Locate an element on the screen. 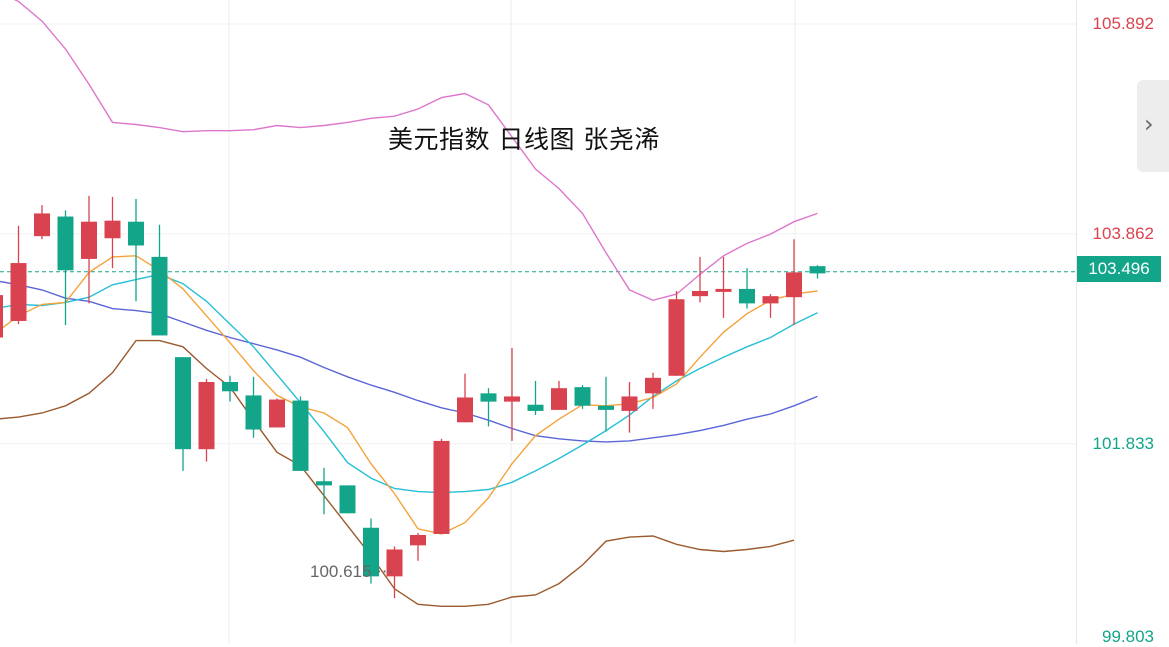 Image resolution: width=1169 pixels, height=647 pixels. current-price-tag: 103.496 is located at coordinates (1119, 269).